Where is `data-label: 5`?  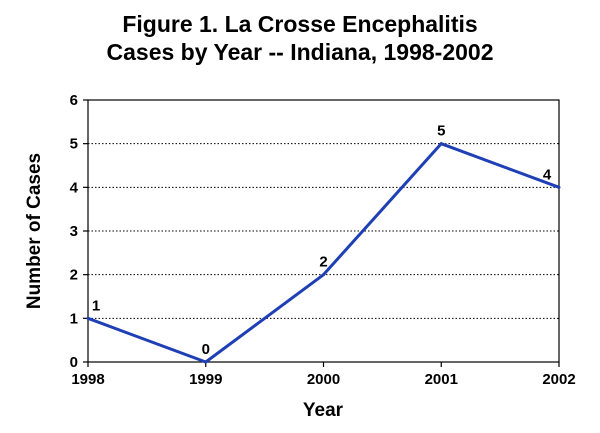
data-label: 5 is located at coordinates (441, 131).